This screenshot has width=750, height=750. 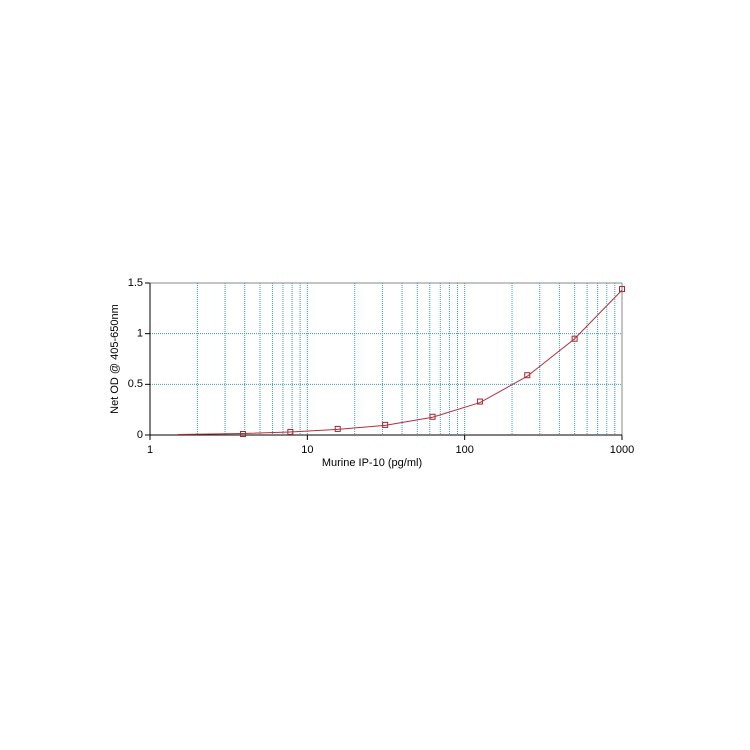 I want to click on x-tick-label: 1, so click(x=150, y=450).